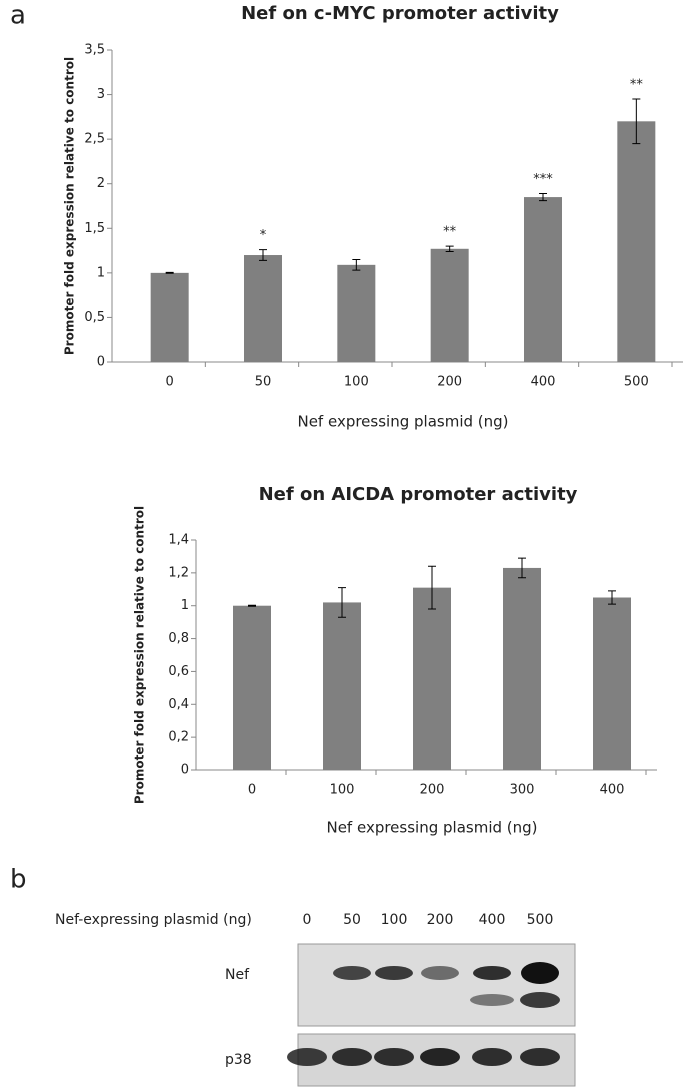 This screenshot has height=1089, width=685. What do you see at coordinates (440, 920) in the screenshot?
I see `lane-label: 200` at bounding box center [440, 920].